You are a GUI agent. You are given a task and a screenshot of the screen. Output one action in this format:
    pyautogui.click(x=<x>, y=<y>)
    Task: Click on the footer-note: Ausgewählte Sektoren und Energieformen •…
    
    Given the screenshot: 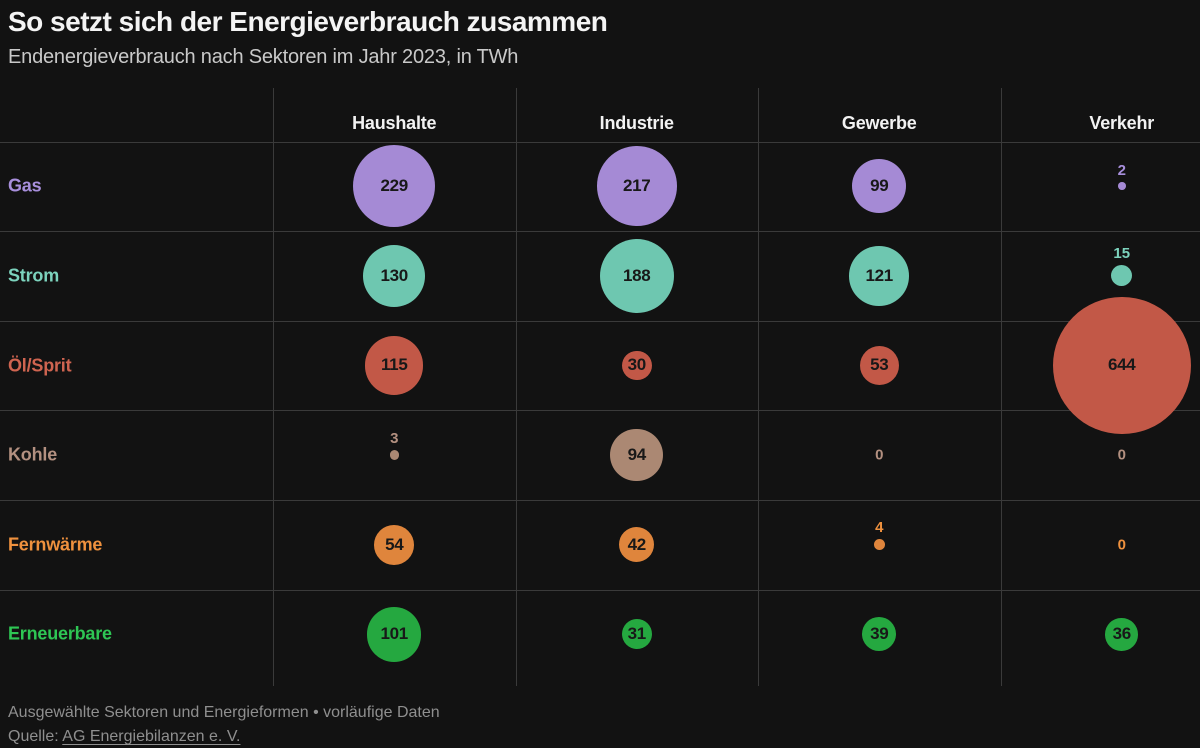 What is the action you would take?
    pyautogui.click(x=224, y=712)
    